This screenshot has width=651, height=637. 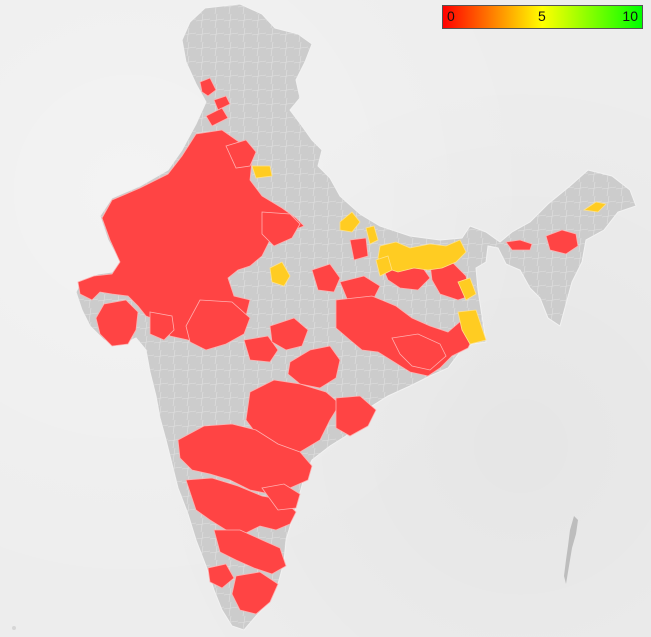 What do you see at coordinates (117, 323) in the screenshot?
I see `district-gujarat-south` at bounding box center [117, 323].